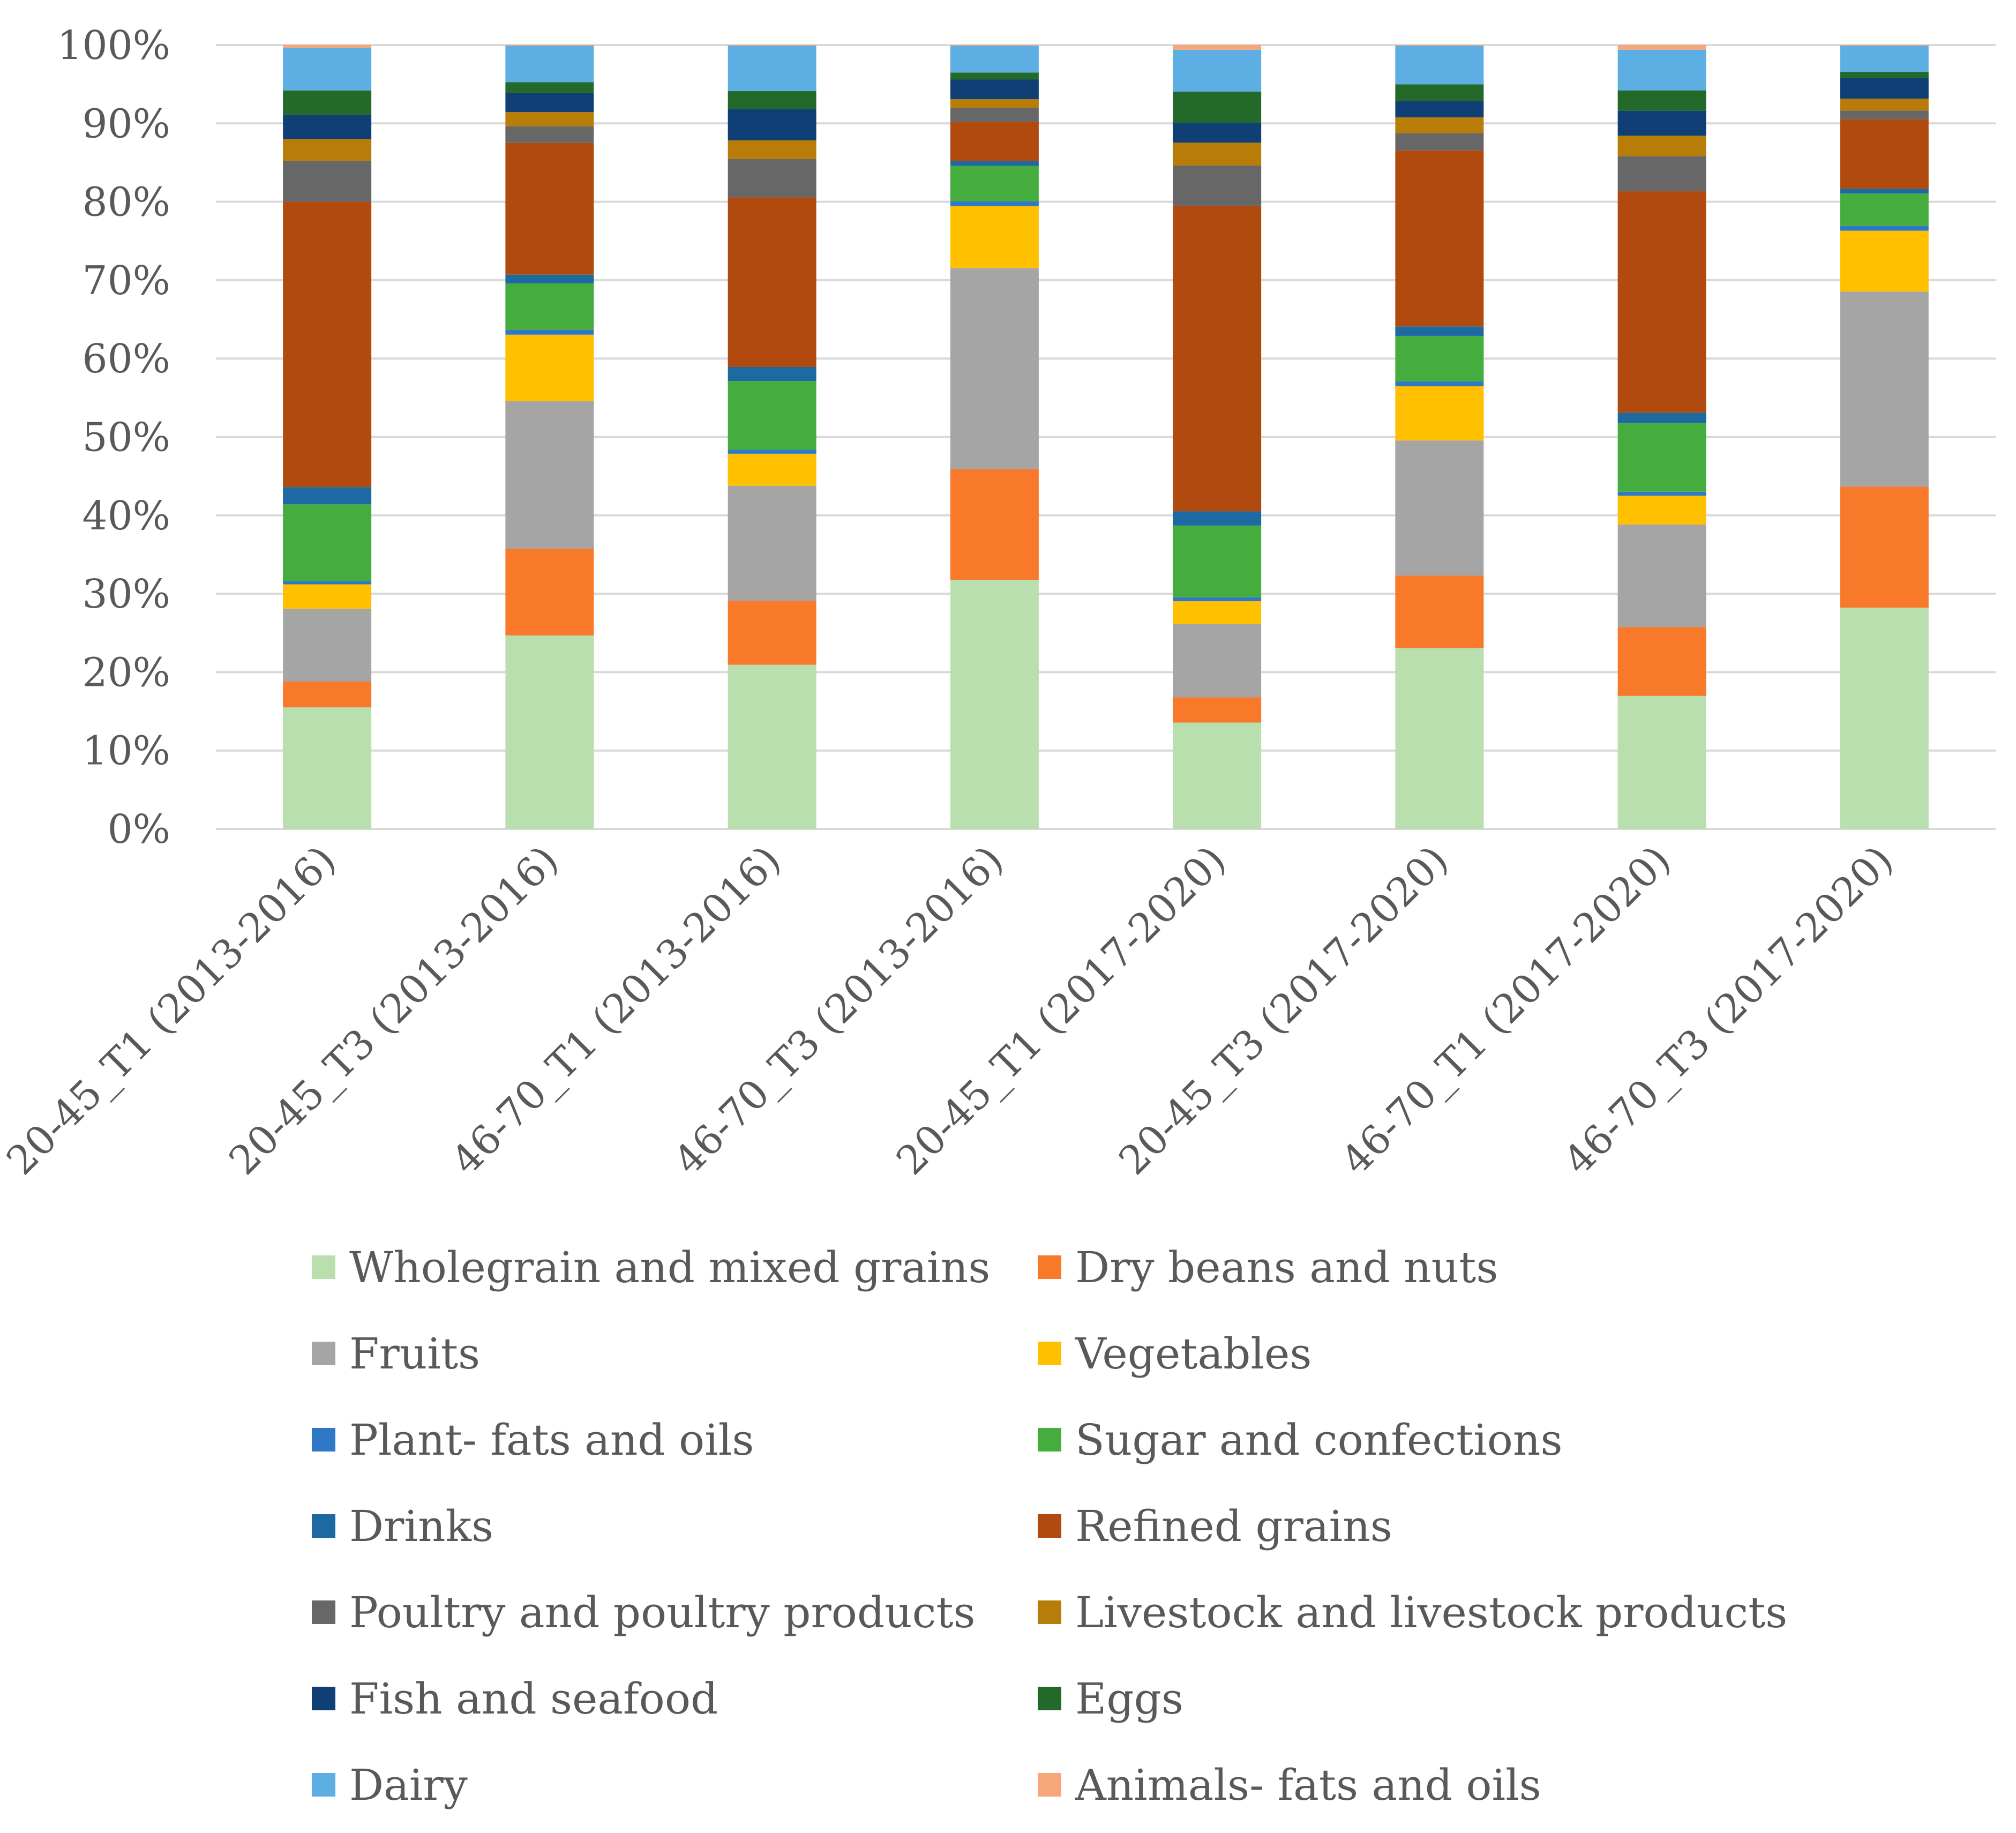  Describe the element at coordinates (139, 829) in the screenshot. I see `y-tick-label: 0%` at that location.